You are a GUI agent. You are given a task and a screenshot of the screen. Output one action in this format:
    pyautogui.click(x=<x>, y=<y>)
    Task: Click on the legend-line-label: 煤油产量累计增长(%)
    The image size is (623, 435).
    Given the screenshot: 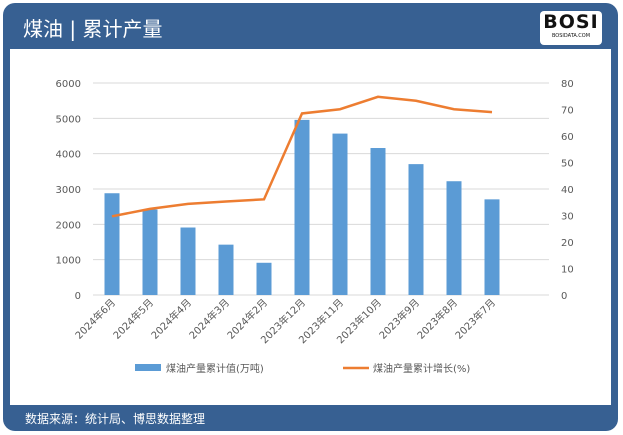 What is the action you would take?
    pyautogui.click(x=421, y=368)
    